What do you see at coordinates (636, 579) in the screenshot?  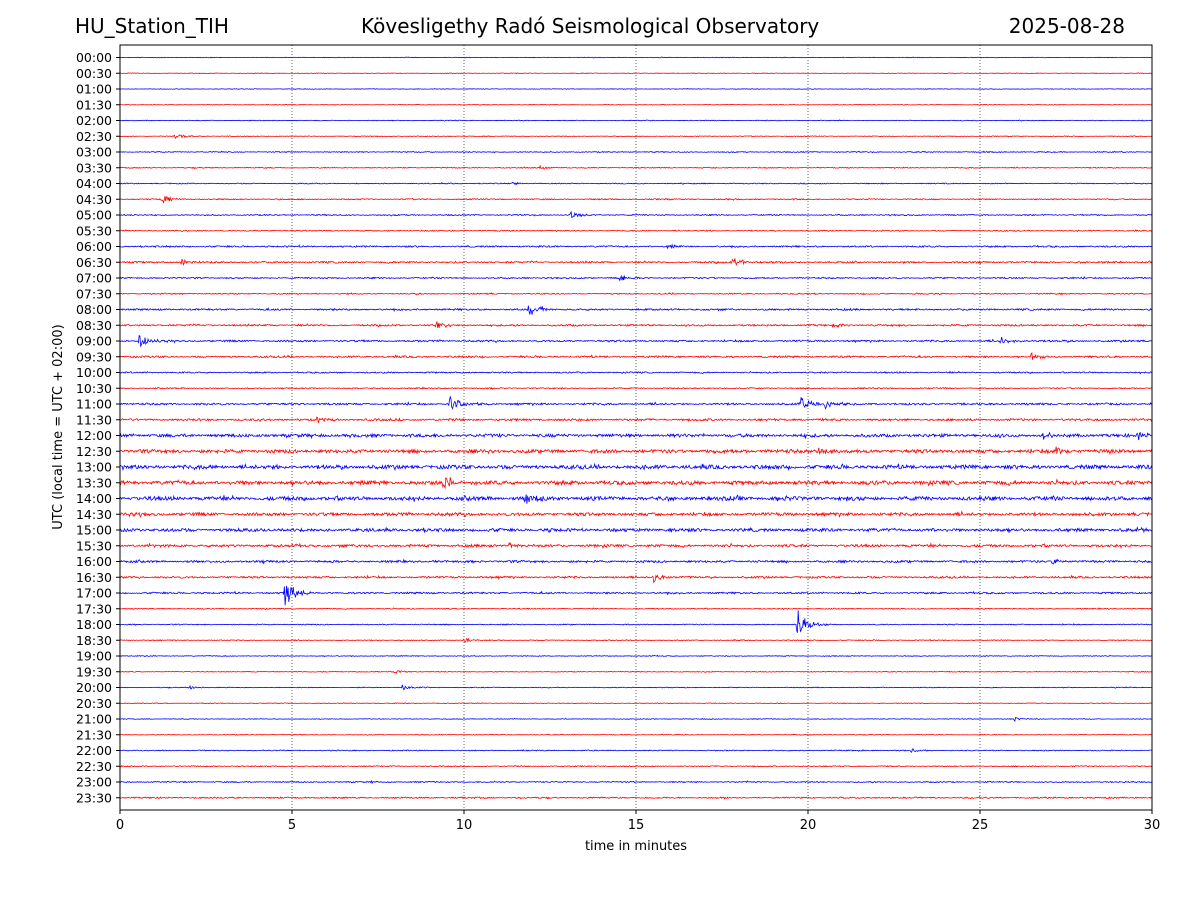 I see `trace-16:30` at bounding box center [636, 579].